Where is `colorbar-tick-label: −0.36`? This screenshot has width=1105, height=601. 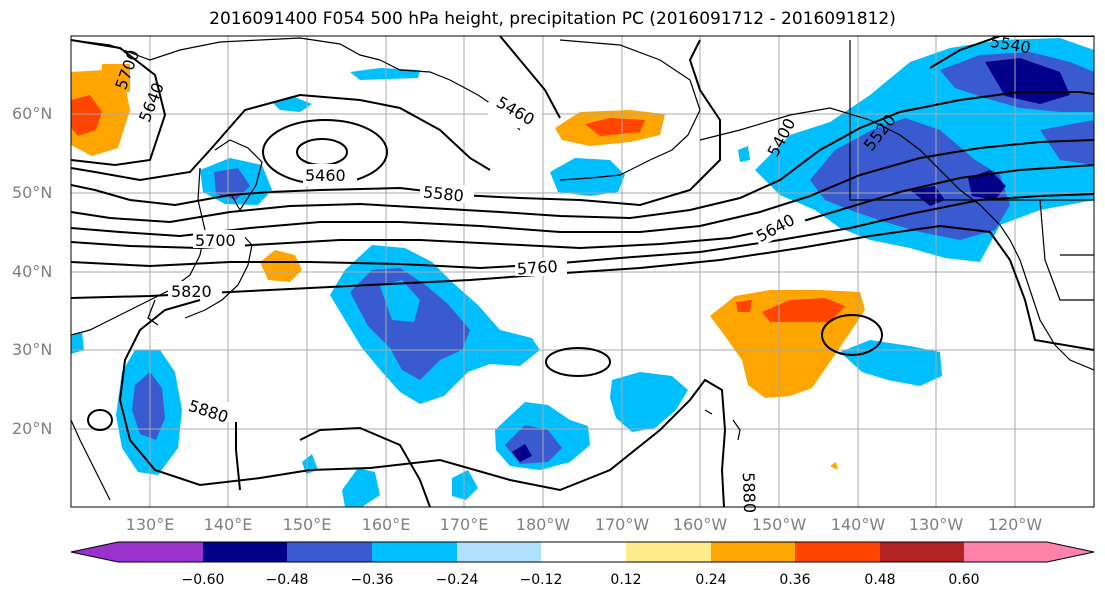 colorbar-tick-label: −0.36 is located at coordinates (372, 580).